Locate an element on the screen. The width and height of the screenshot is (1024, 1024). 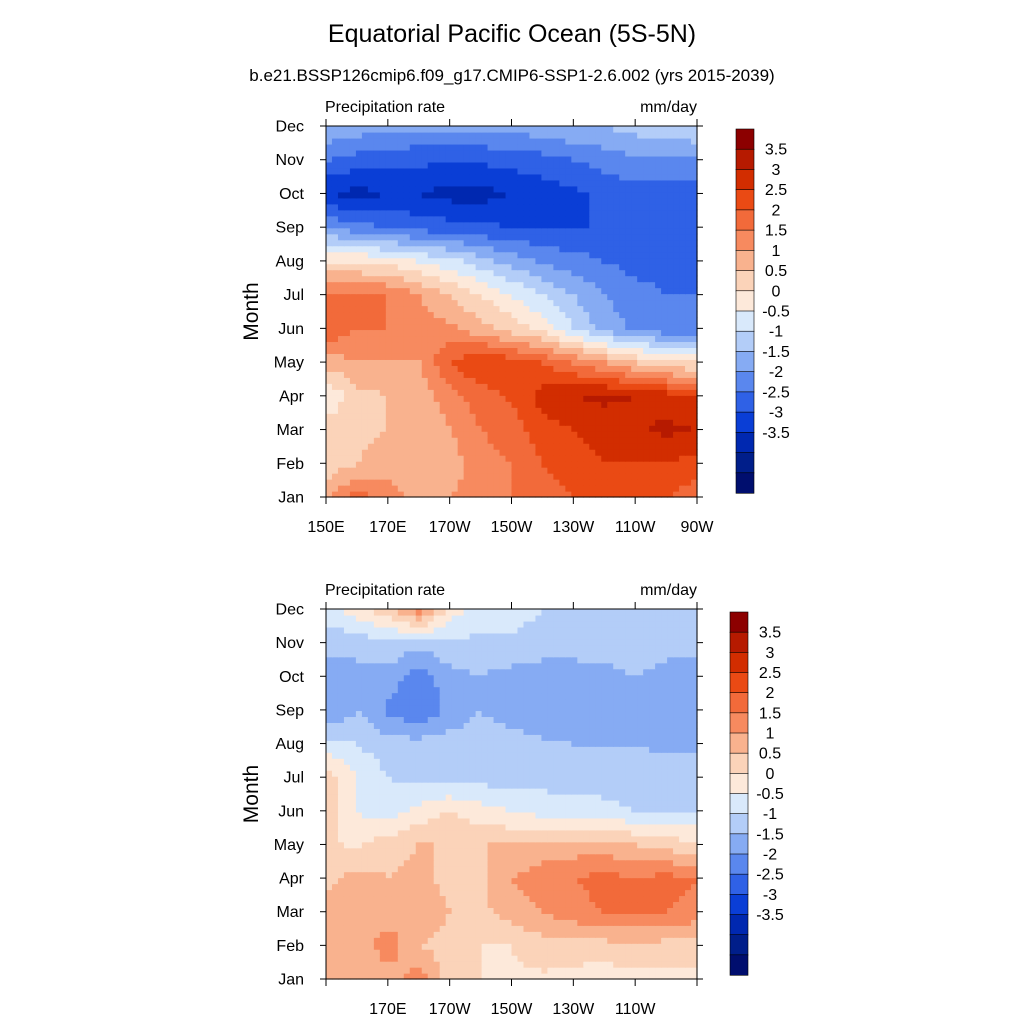
colorbar-label: -3 is located at coordinates (776, 413).